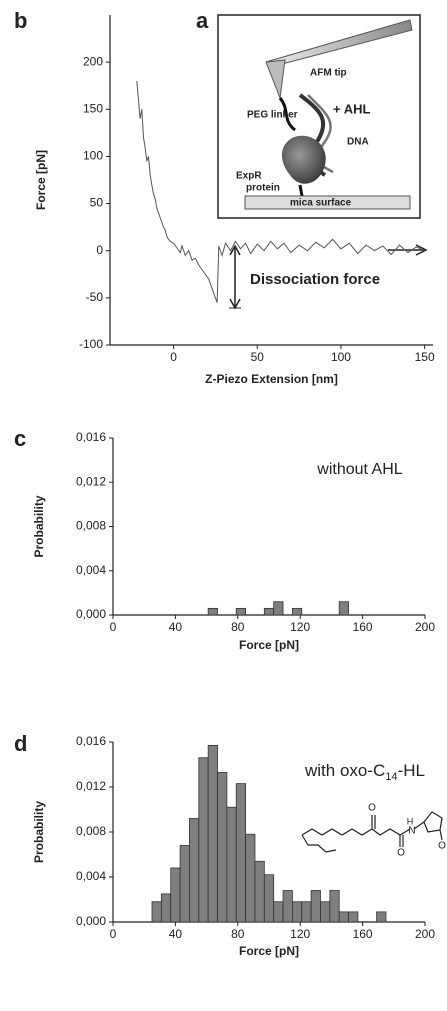 The height and width of the screenshot is (1011, 447). I want to click on force-curve, so click(280, 191).